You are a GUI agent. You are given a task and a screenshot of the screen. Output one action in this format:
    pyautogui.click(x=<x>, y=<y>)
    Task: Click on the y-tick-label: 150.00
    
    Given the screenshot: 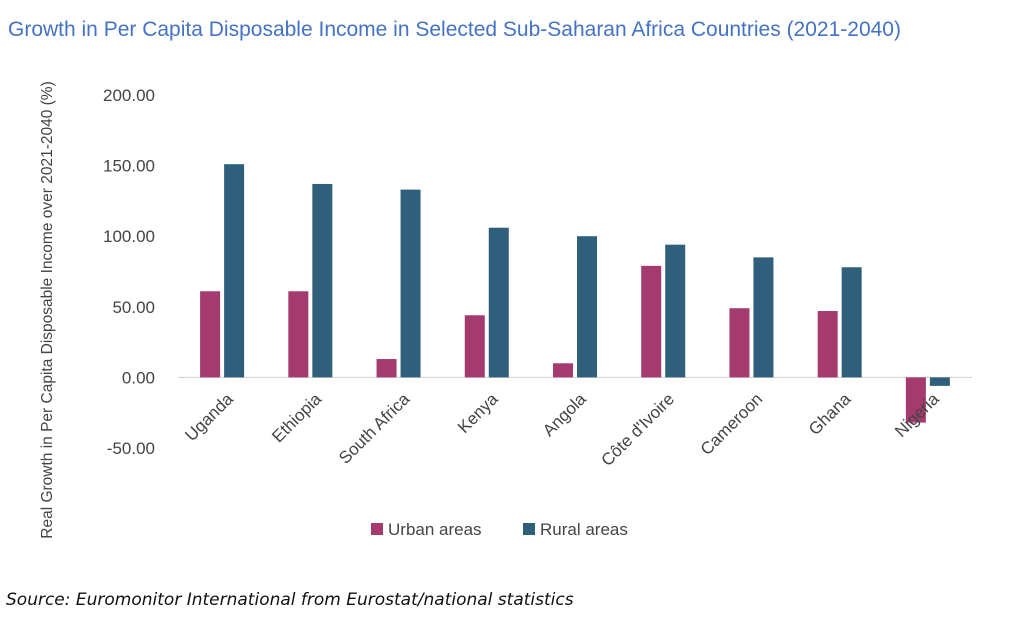 What is the action you would take?
    pyautogui.click(x=129, y=166)
    